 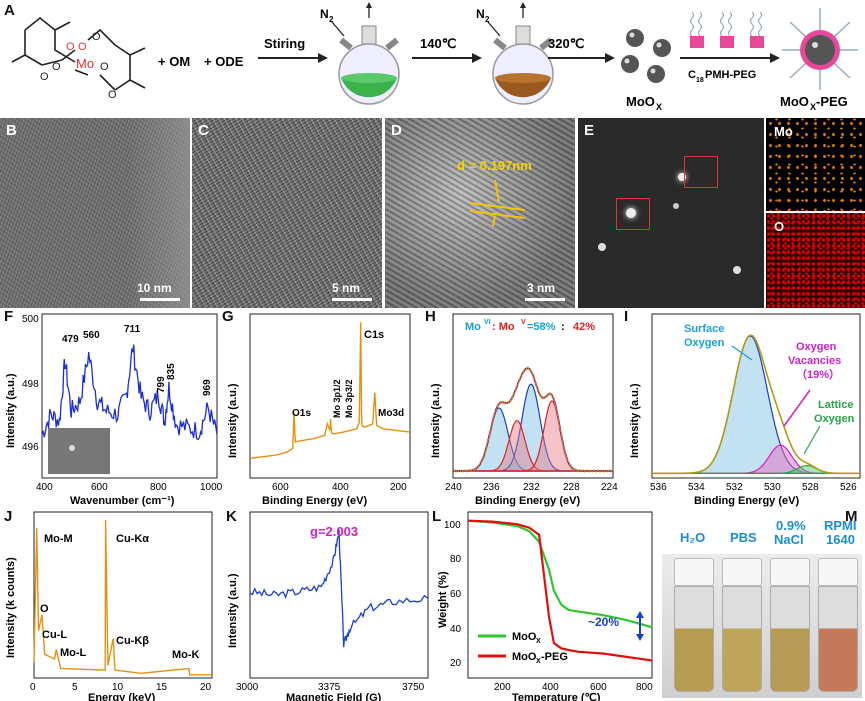 What do you see at coordinates (54, 635) in the screenshot?
I see `j-peak-cul: Cu-L` at bounding box center [54, 635].